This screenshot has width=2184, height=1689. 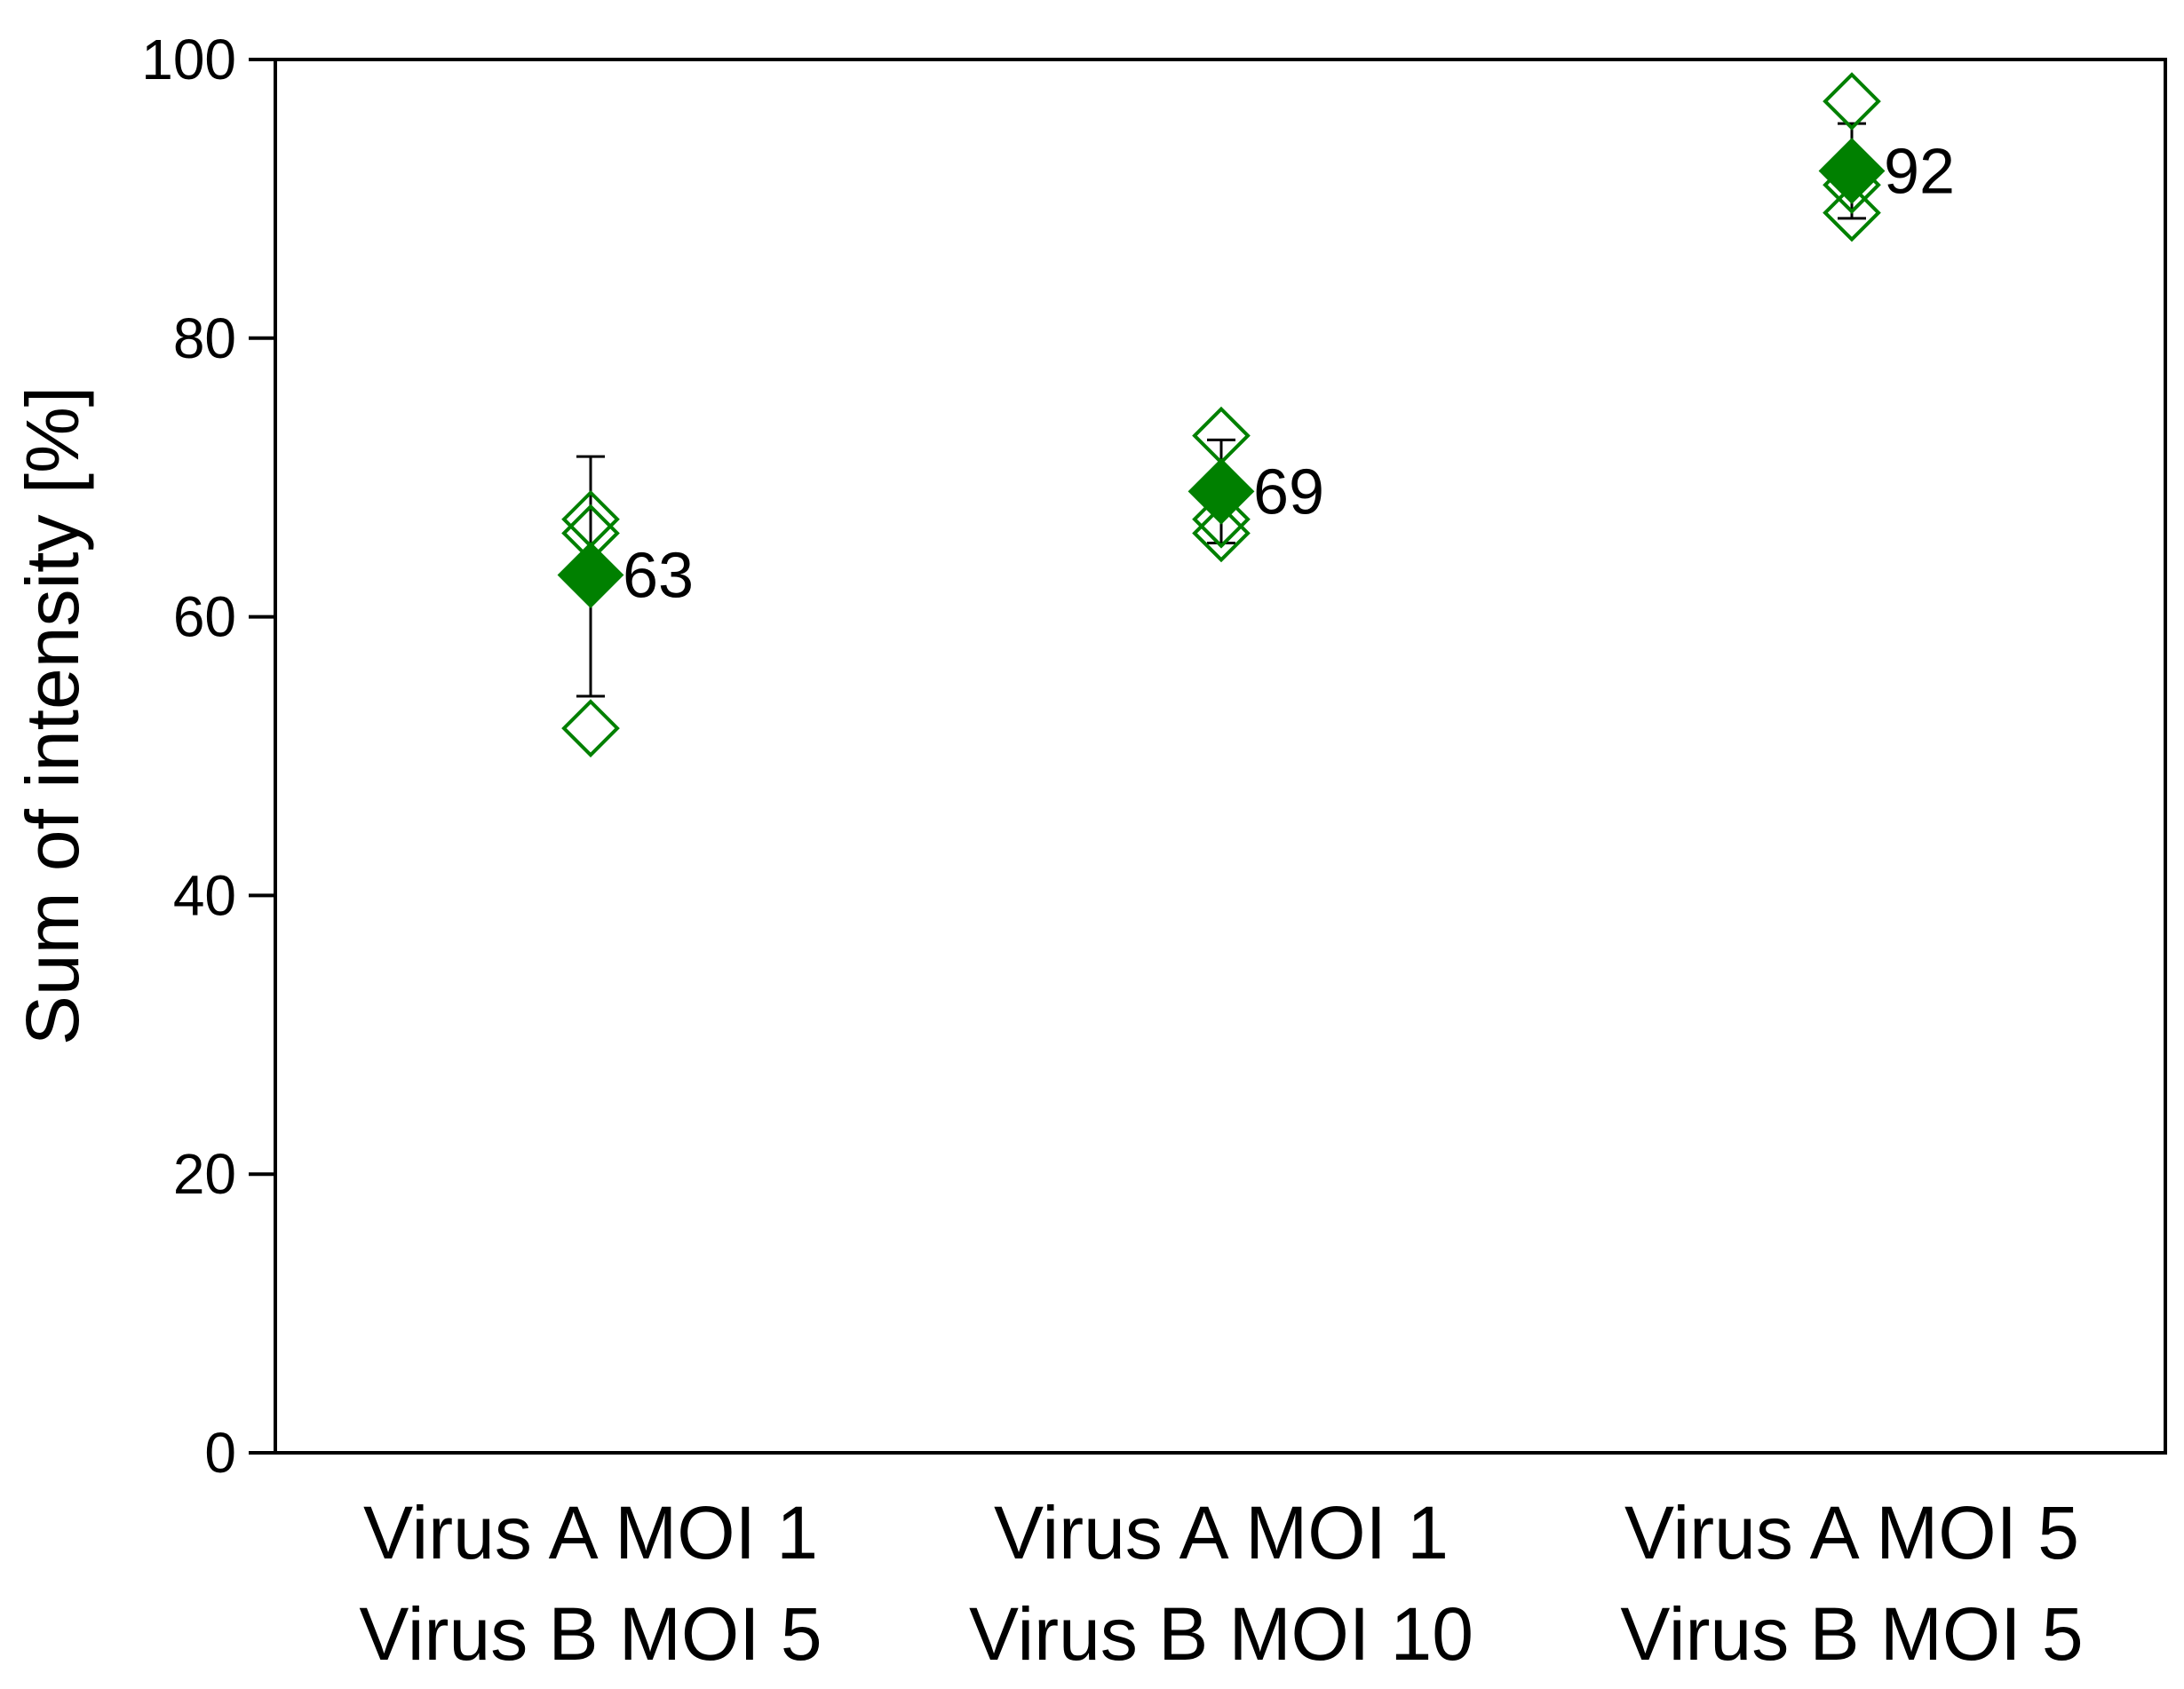 What do you see at coordinates (1288, 491) in the screenshot?
I see `mean-data-label: 69` at bounding box center [1288, 491].